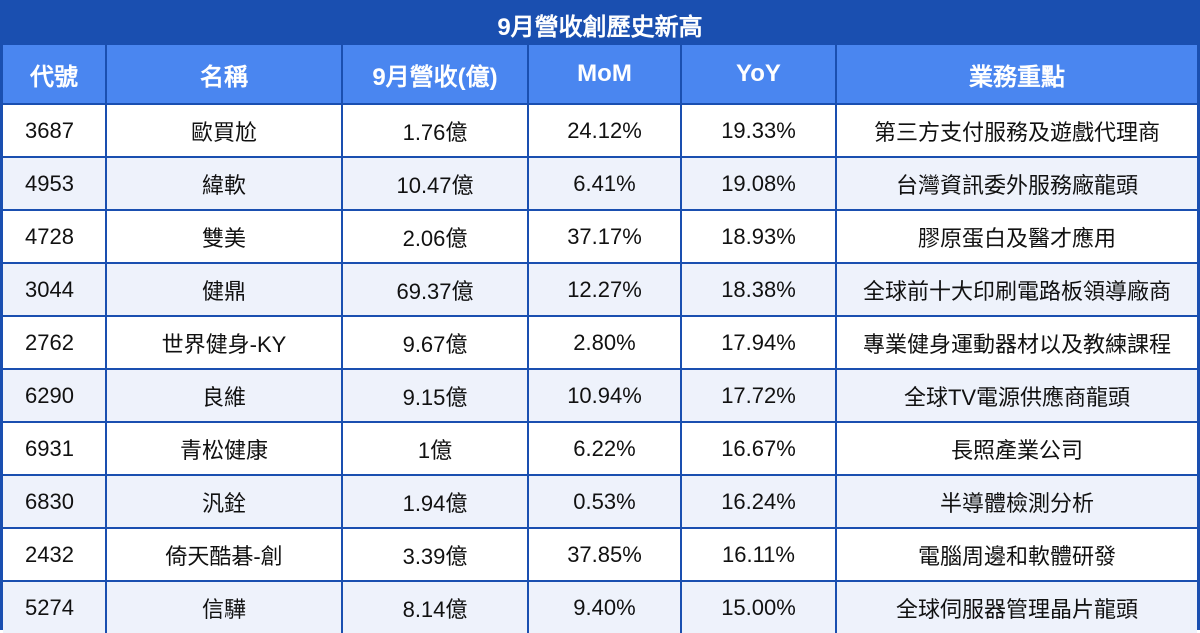 Image resolution: width=1200 pixels, height=633 pixels. What do you see at coordinates (1016, 75) in the screenshot?
I see `column-header-focus: 業務重點` at bounding box center [1016, 75].